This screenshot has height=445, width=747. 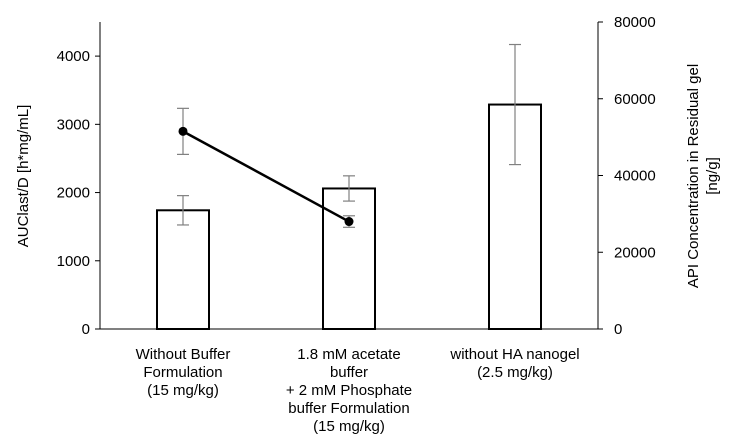 I want to click on line-series, so click(x=266, y=167).